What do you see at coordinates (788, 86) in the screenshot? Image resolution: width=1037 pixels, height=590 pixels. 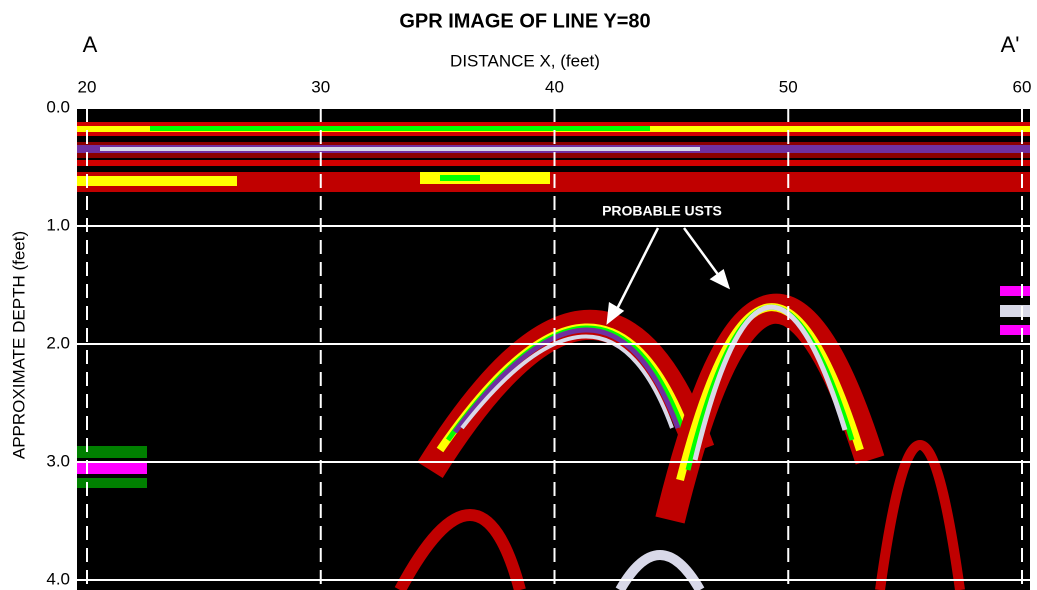 I see `x-tick-label: 50` at bounding box center [788, 86].